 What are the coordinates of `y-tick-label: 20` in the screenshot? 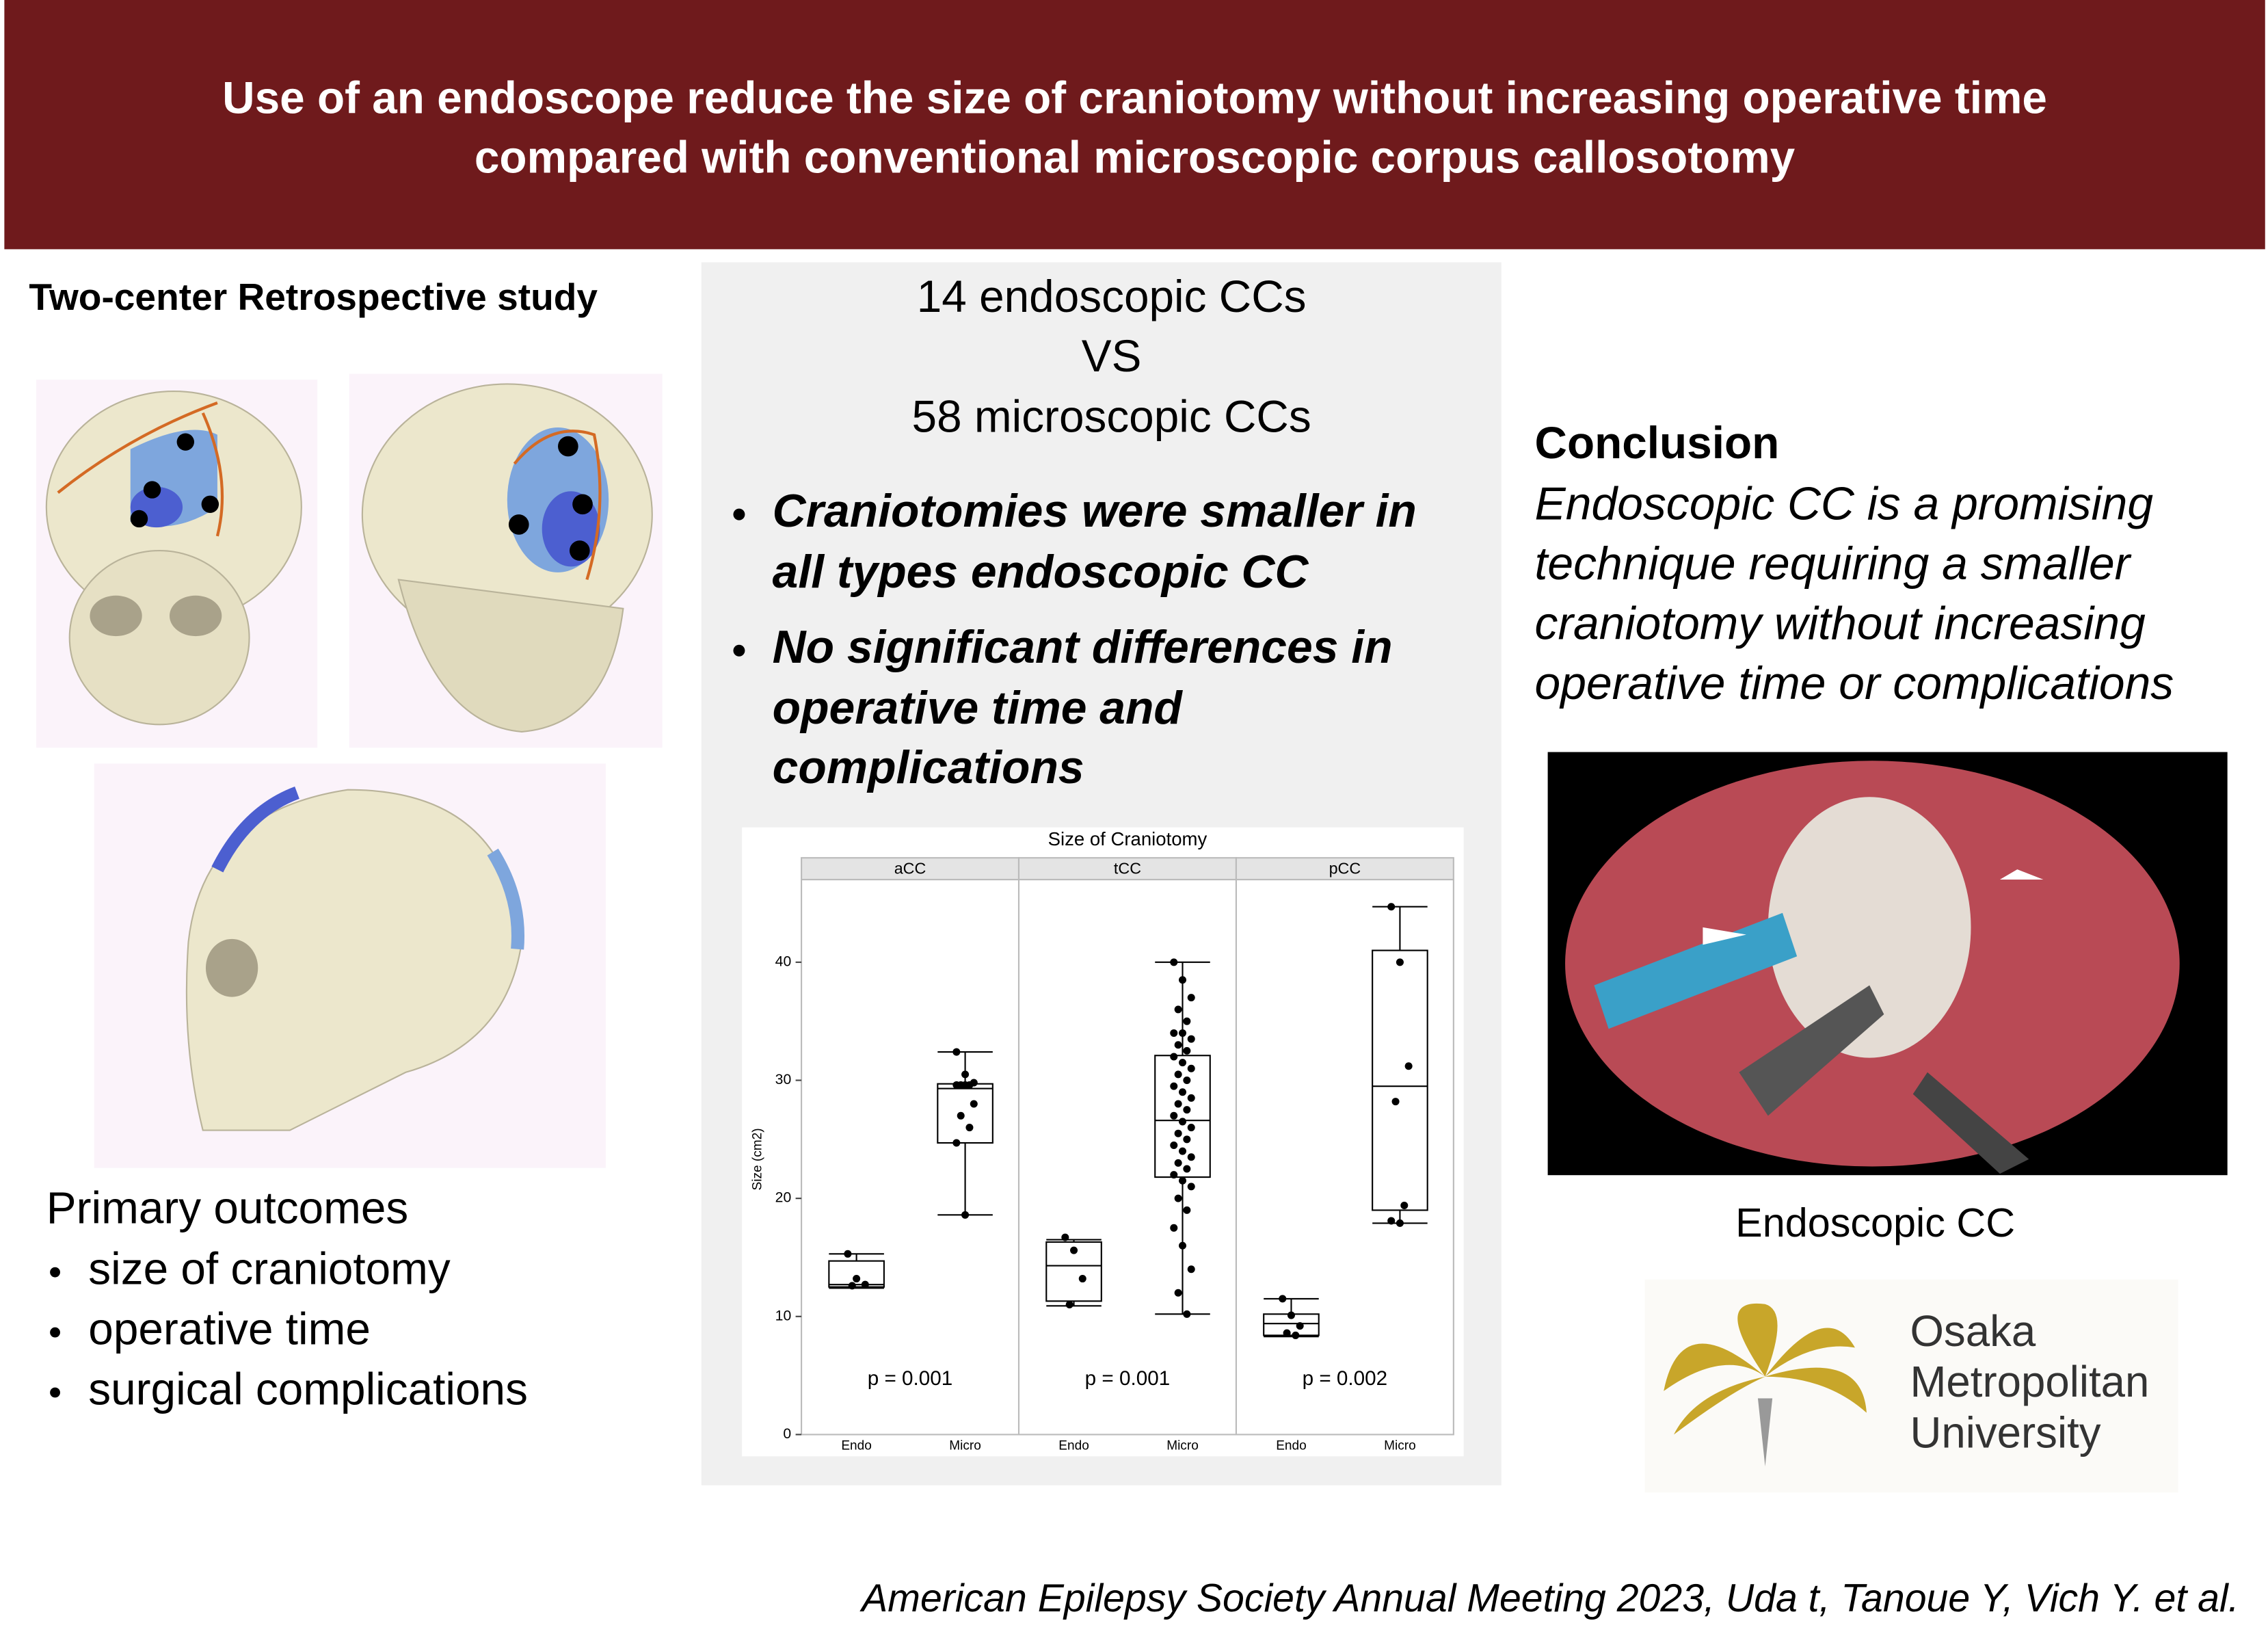 It's located at (783, 1198).